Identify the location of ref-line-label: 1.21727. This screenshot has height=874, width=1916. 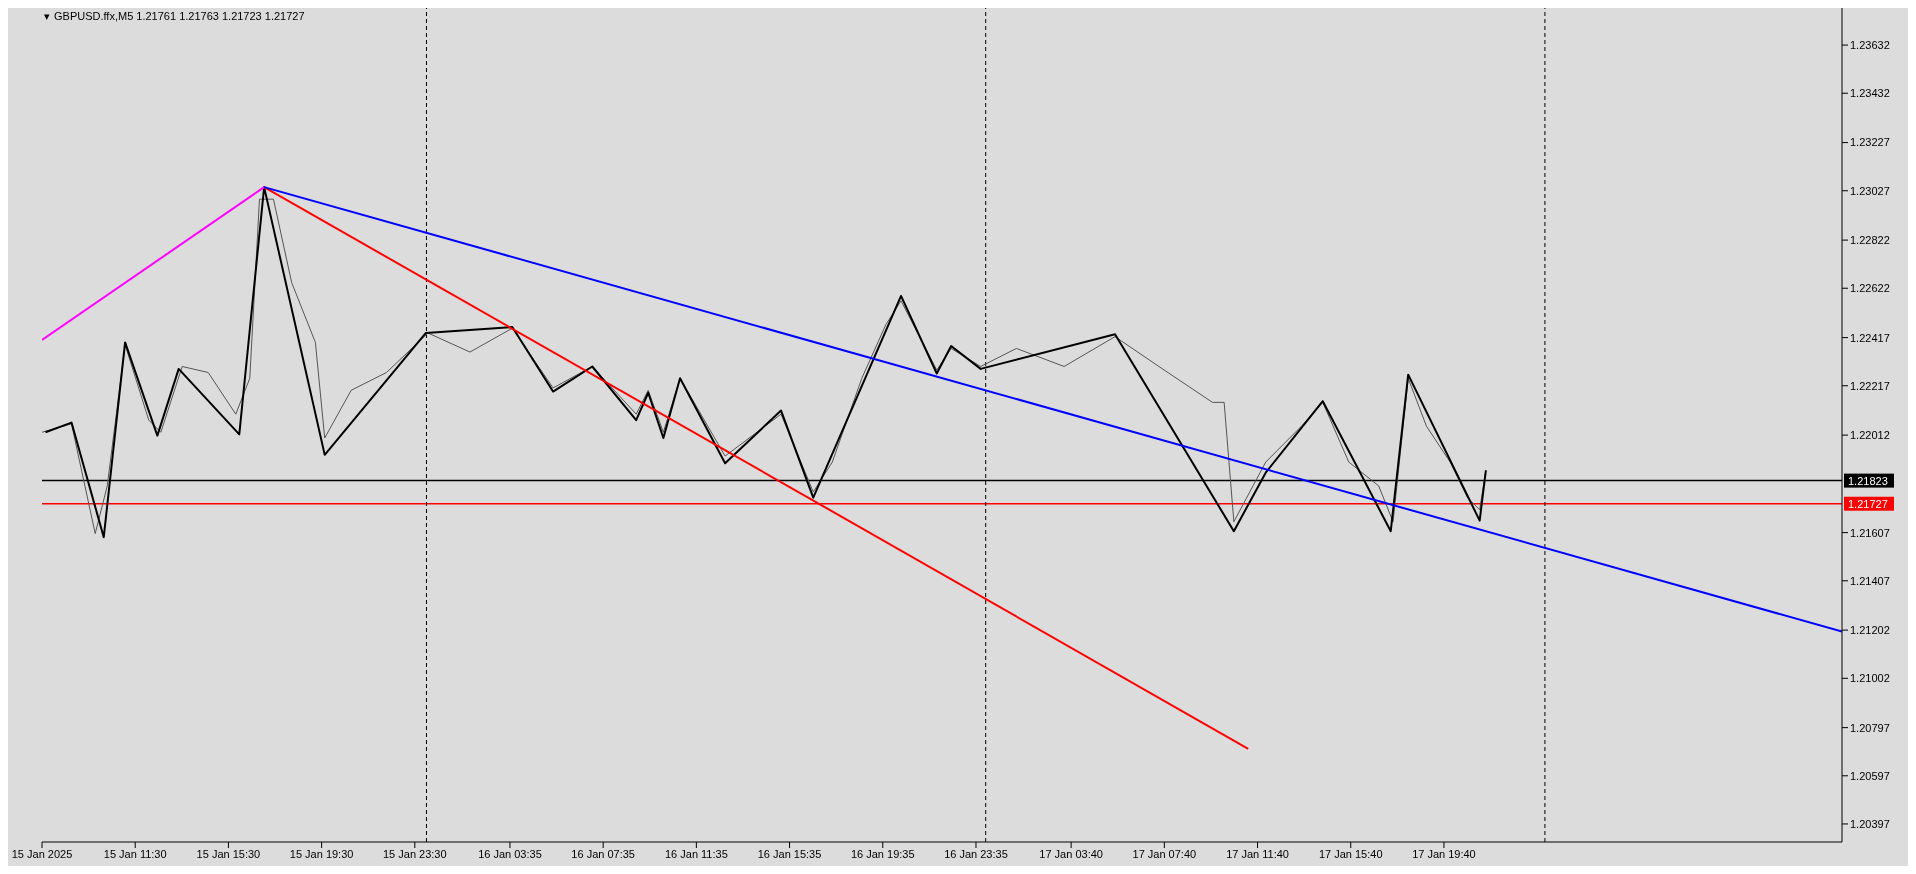
(1868, 503).